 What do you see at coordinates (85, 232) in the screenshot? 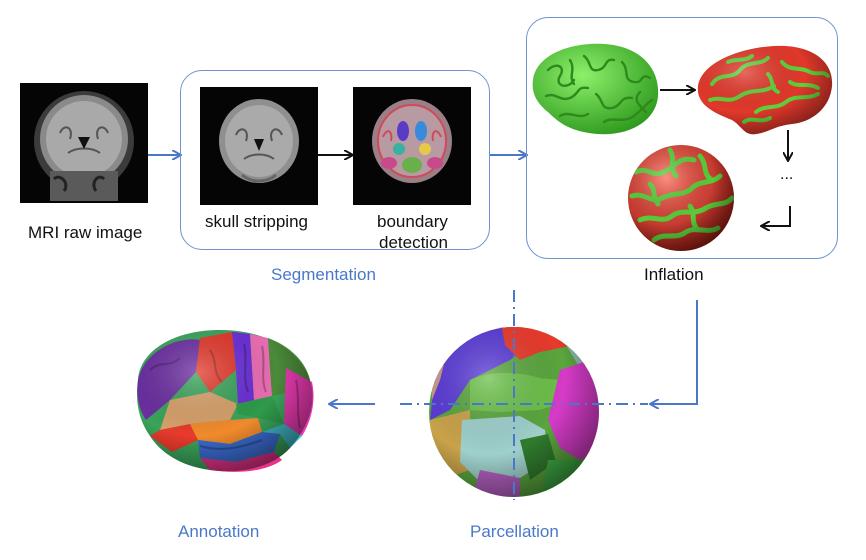
I see `raw-image-label: MRI raw image` at bounding box center [85, 232].